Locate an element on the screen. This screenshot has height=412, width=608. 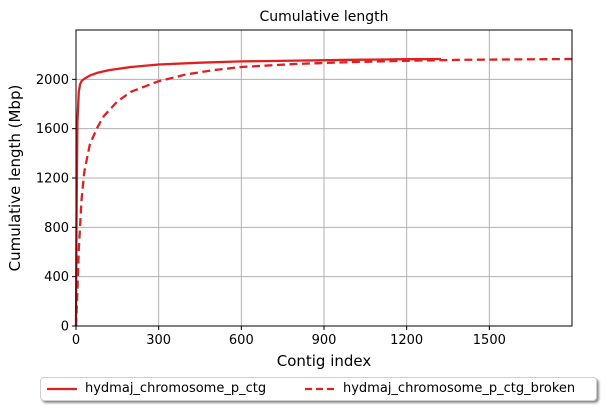
y-tick-label: 0 is located at coordinates (65, 327).